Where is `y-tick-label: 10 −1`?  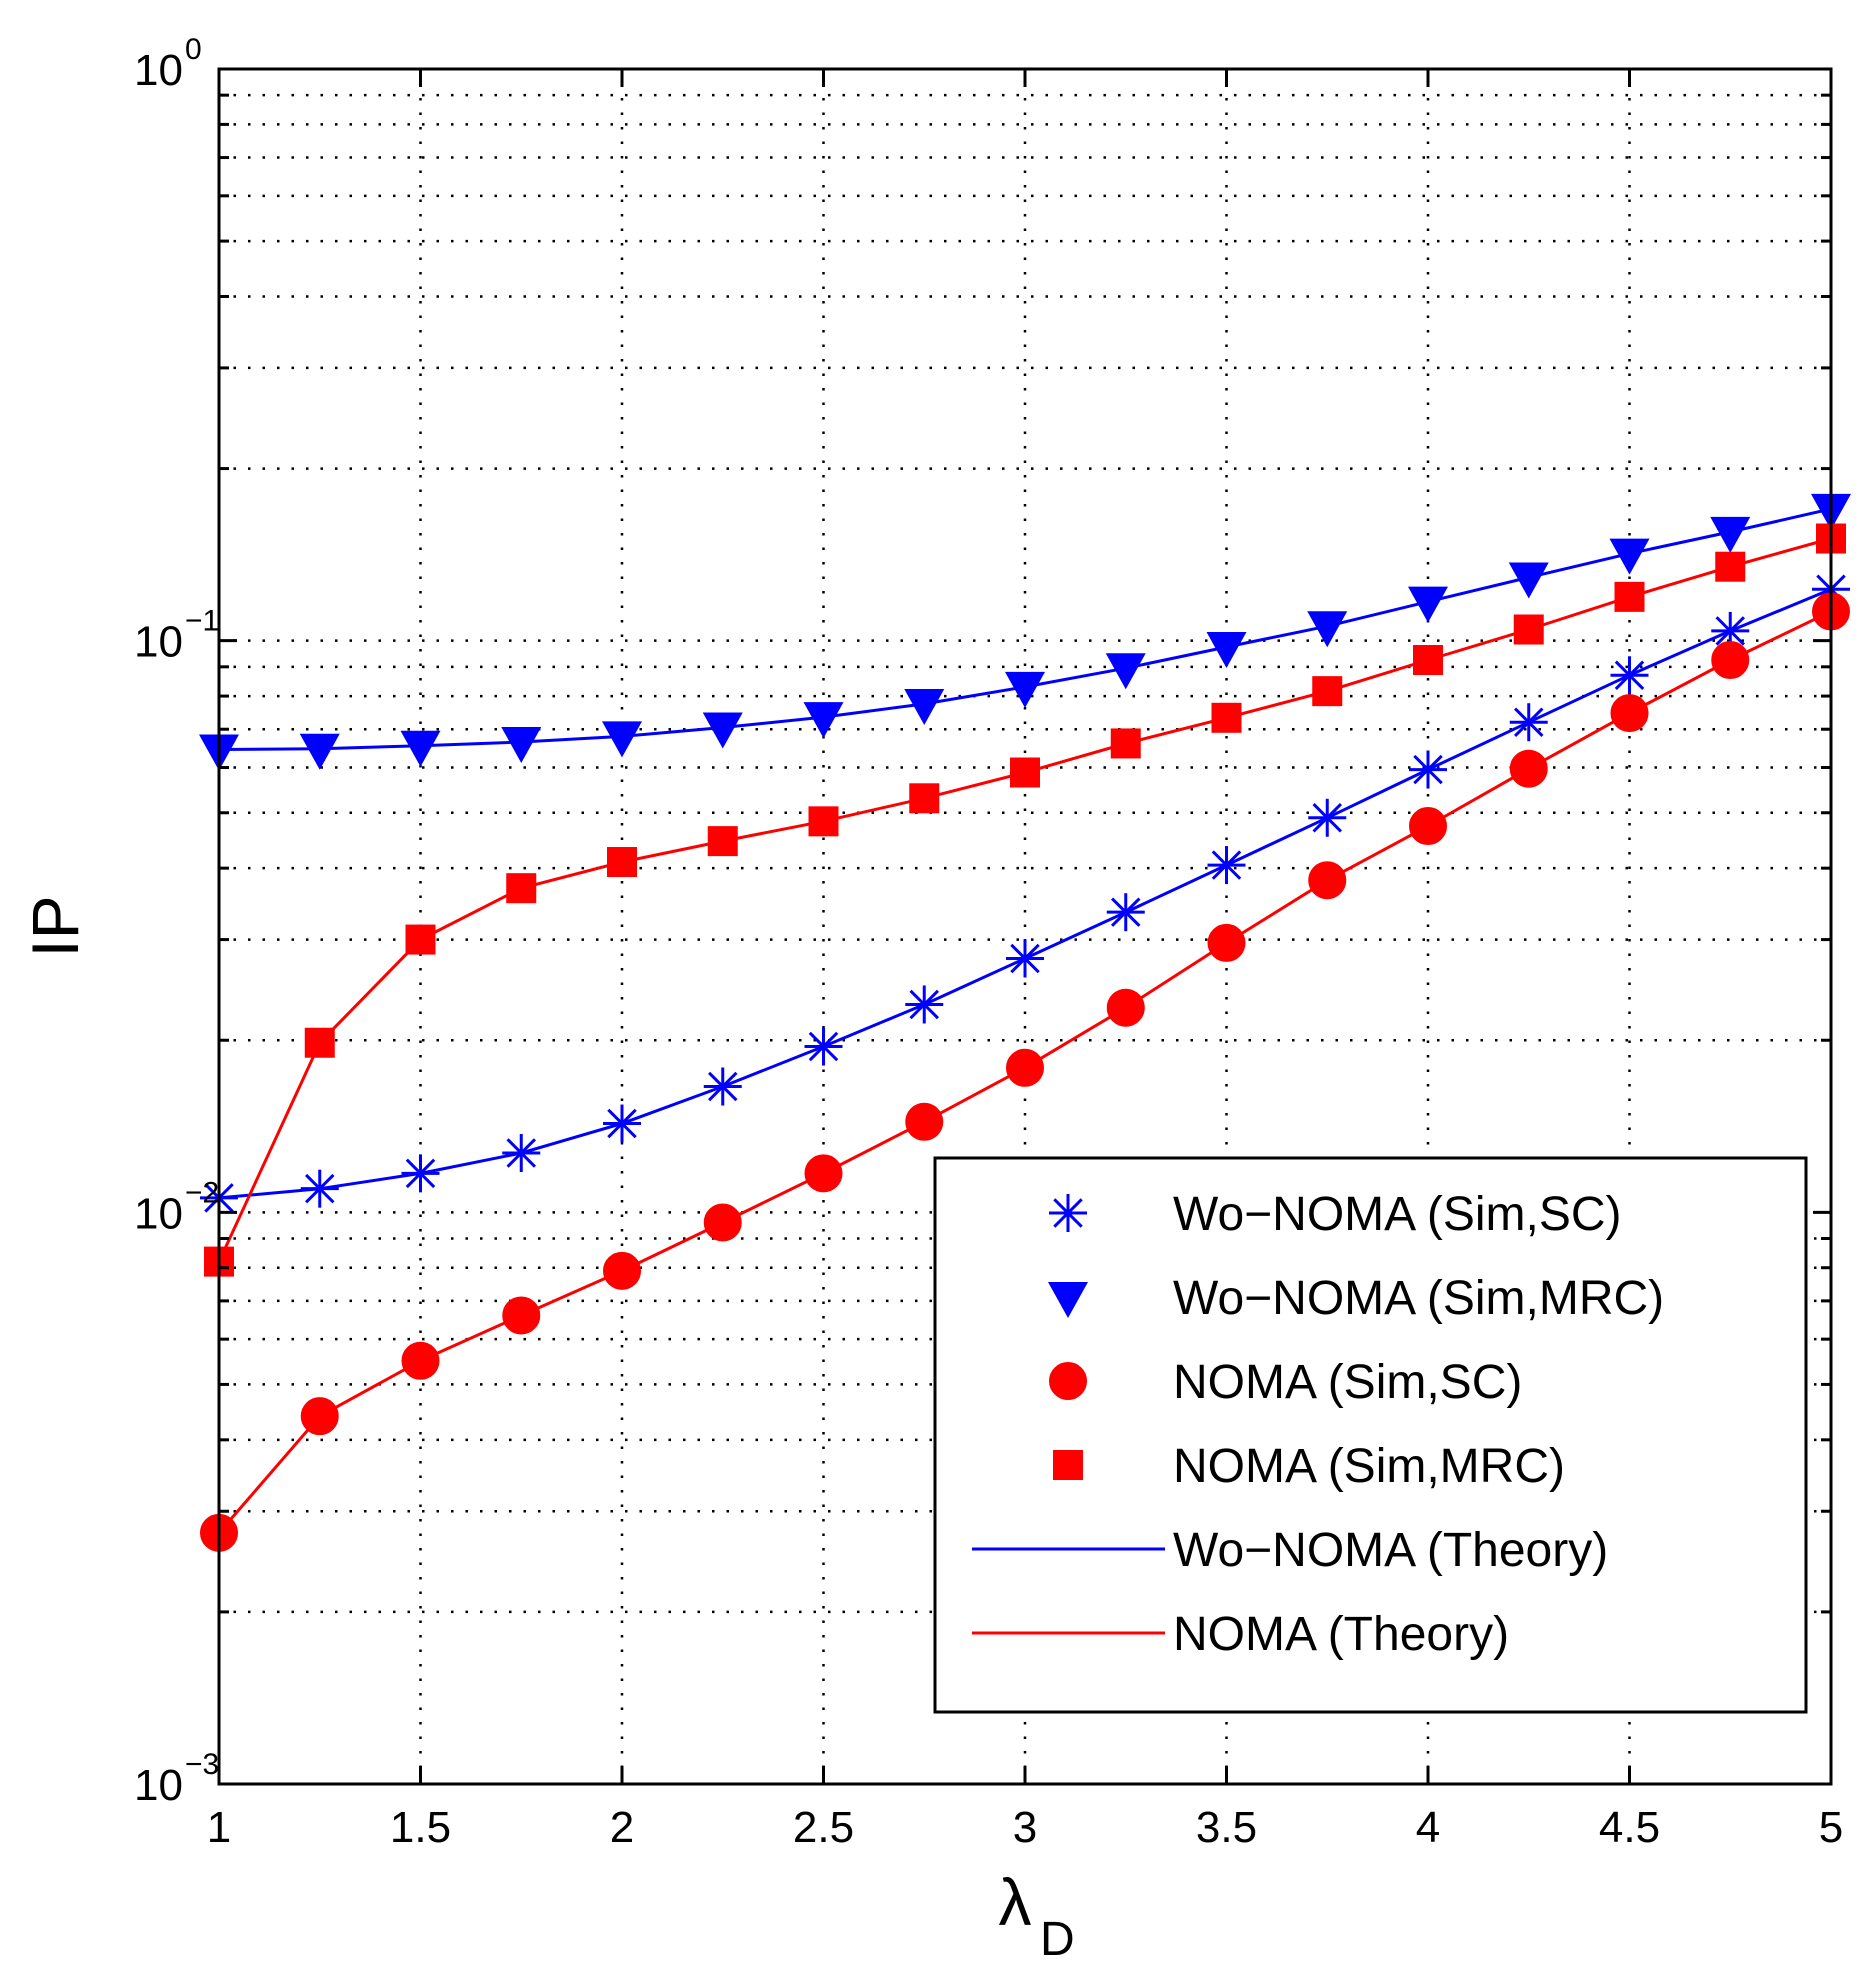
y-tick-label: 10 −1 is located at coordinates (176, 636).